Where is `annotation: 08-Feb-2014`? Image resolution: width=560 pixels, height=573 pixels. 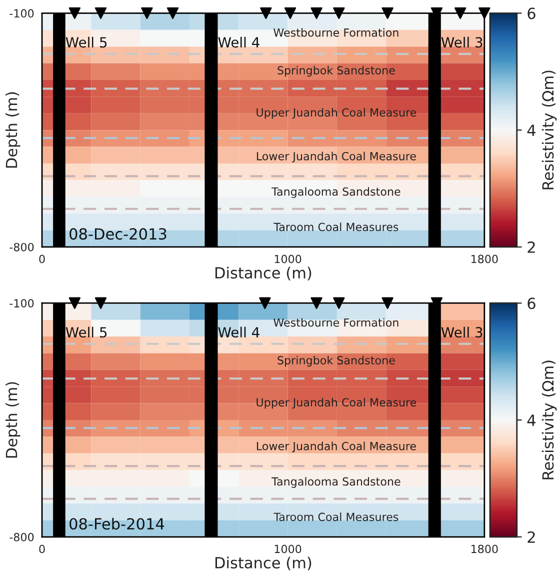
annotation: 08-Feb-2014 is located at coordinates (117, 524).